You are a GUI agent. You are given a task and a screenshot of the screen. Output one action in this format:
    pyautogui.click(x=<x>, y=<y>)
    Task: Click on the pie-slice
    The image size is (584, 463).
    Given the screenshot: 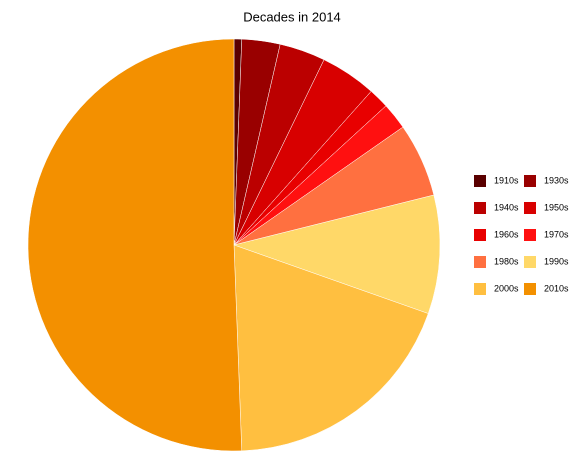 What is the action you would take?
    pyautogui.click(x=337, y=254)
    